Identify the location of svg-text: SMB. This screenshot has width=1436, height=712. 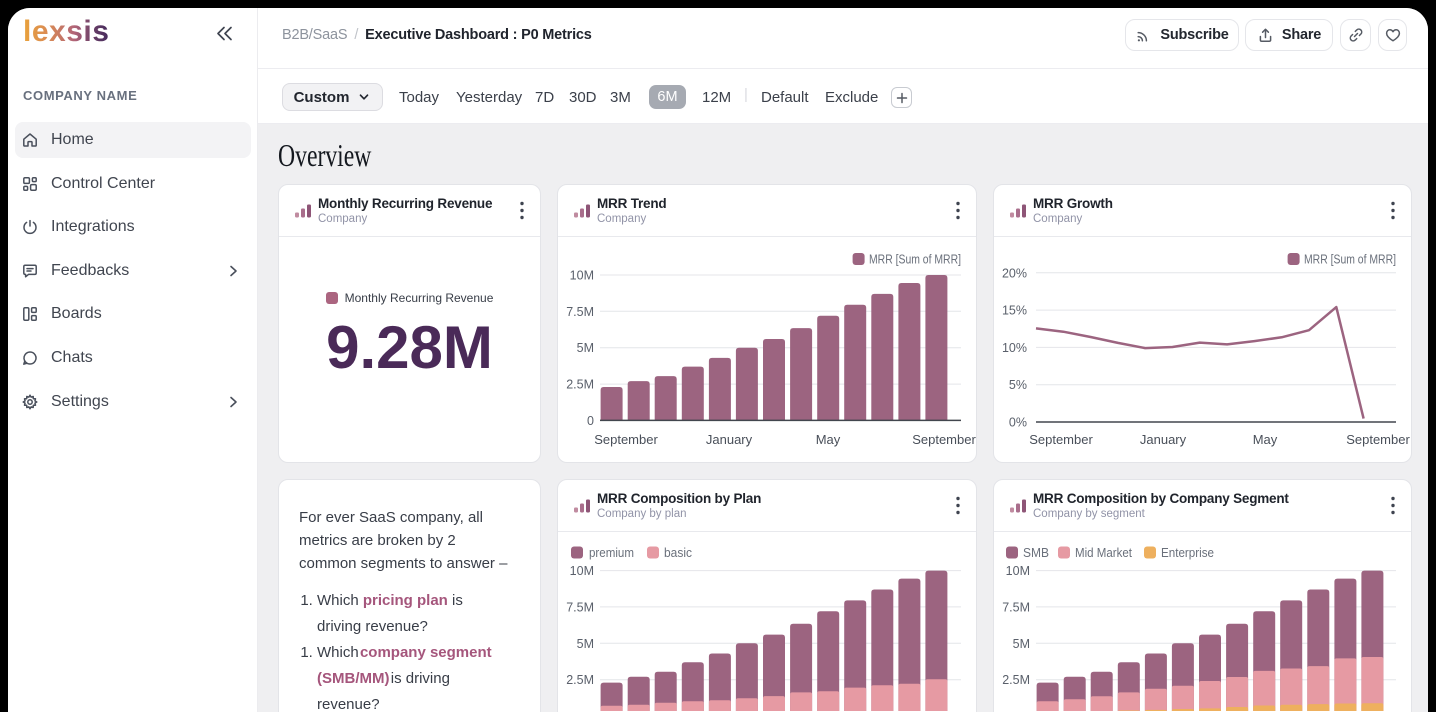
(1036, 553).